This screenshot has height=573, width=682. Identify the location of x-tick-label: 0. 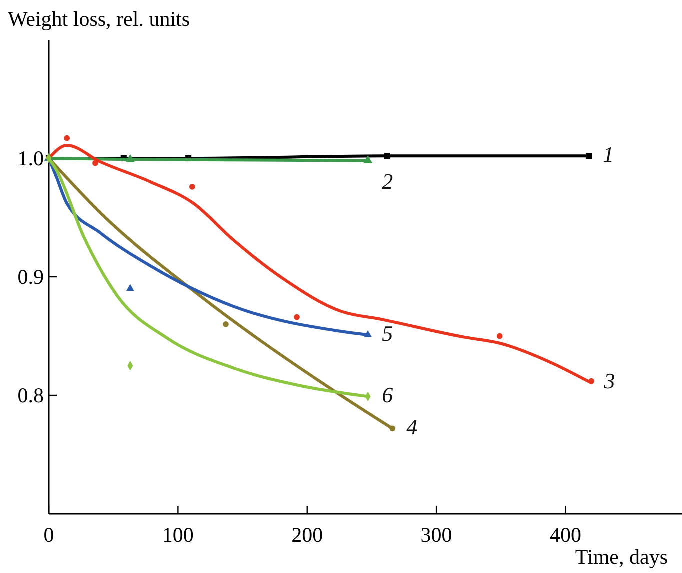
(49, 535).